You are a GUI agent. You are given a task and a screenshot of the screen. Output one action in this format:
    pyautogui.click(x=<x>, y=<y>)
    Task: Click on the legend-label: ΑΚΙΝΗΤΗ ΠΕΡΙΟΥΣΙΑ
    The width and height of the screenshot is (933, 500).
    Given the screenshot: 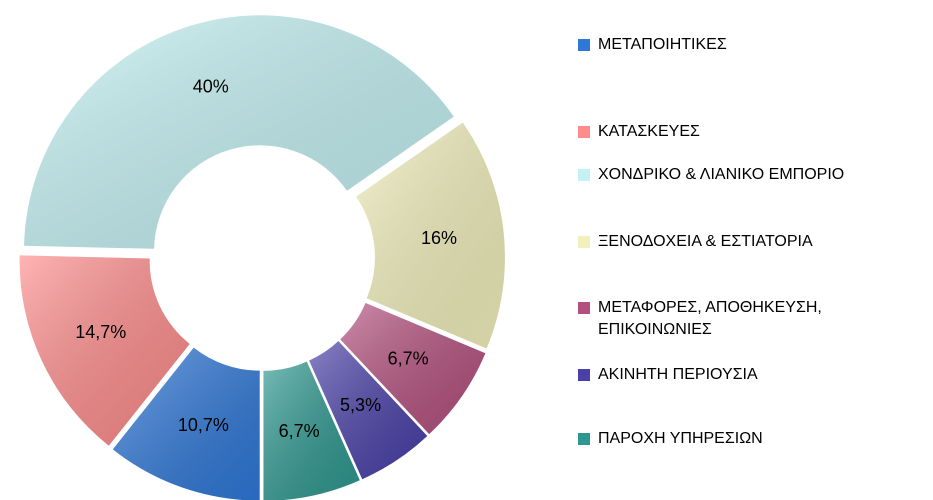 What is the action you would take?
    pyautogui.click(x=678, y=374)
    